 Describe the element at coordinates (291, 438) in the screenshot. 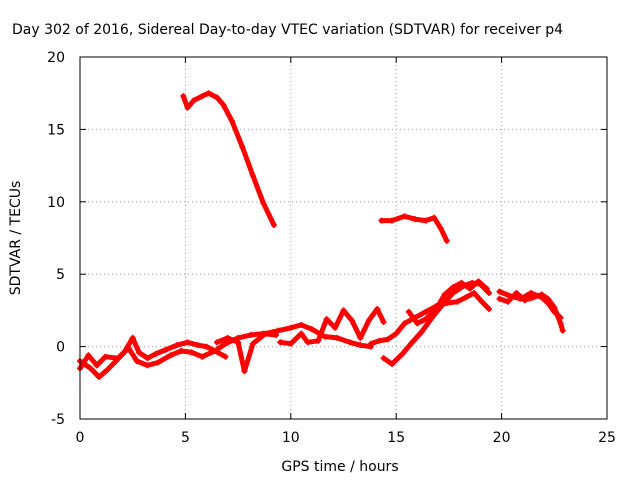

I see `x-tick-label: 10` at that location.